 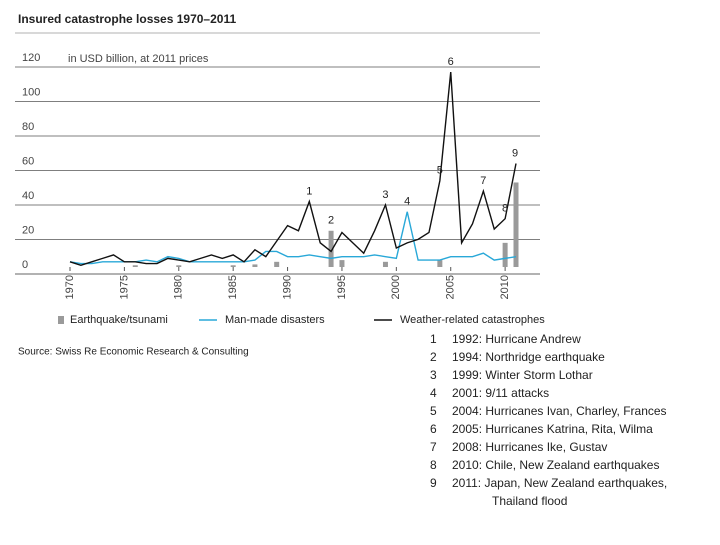 I want to click on y-tick-label: 80, so click(x=28, y=127).